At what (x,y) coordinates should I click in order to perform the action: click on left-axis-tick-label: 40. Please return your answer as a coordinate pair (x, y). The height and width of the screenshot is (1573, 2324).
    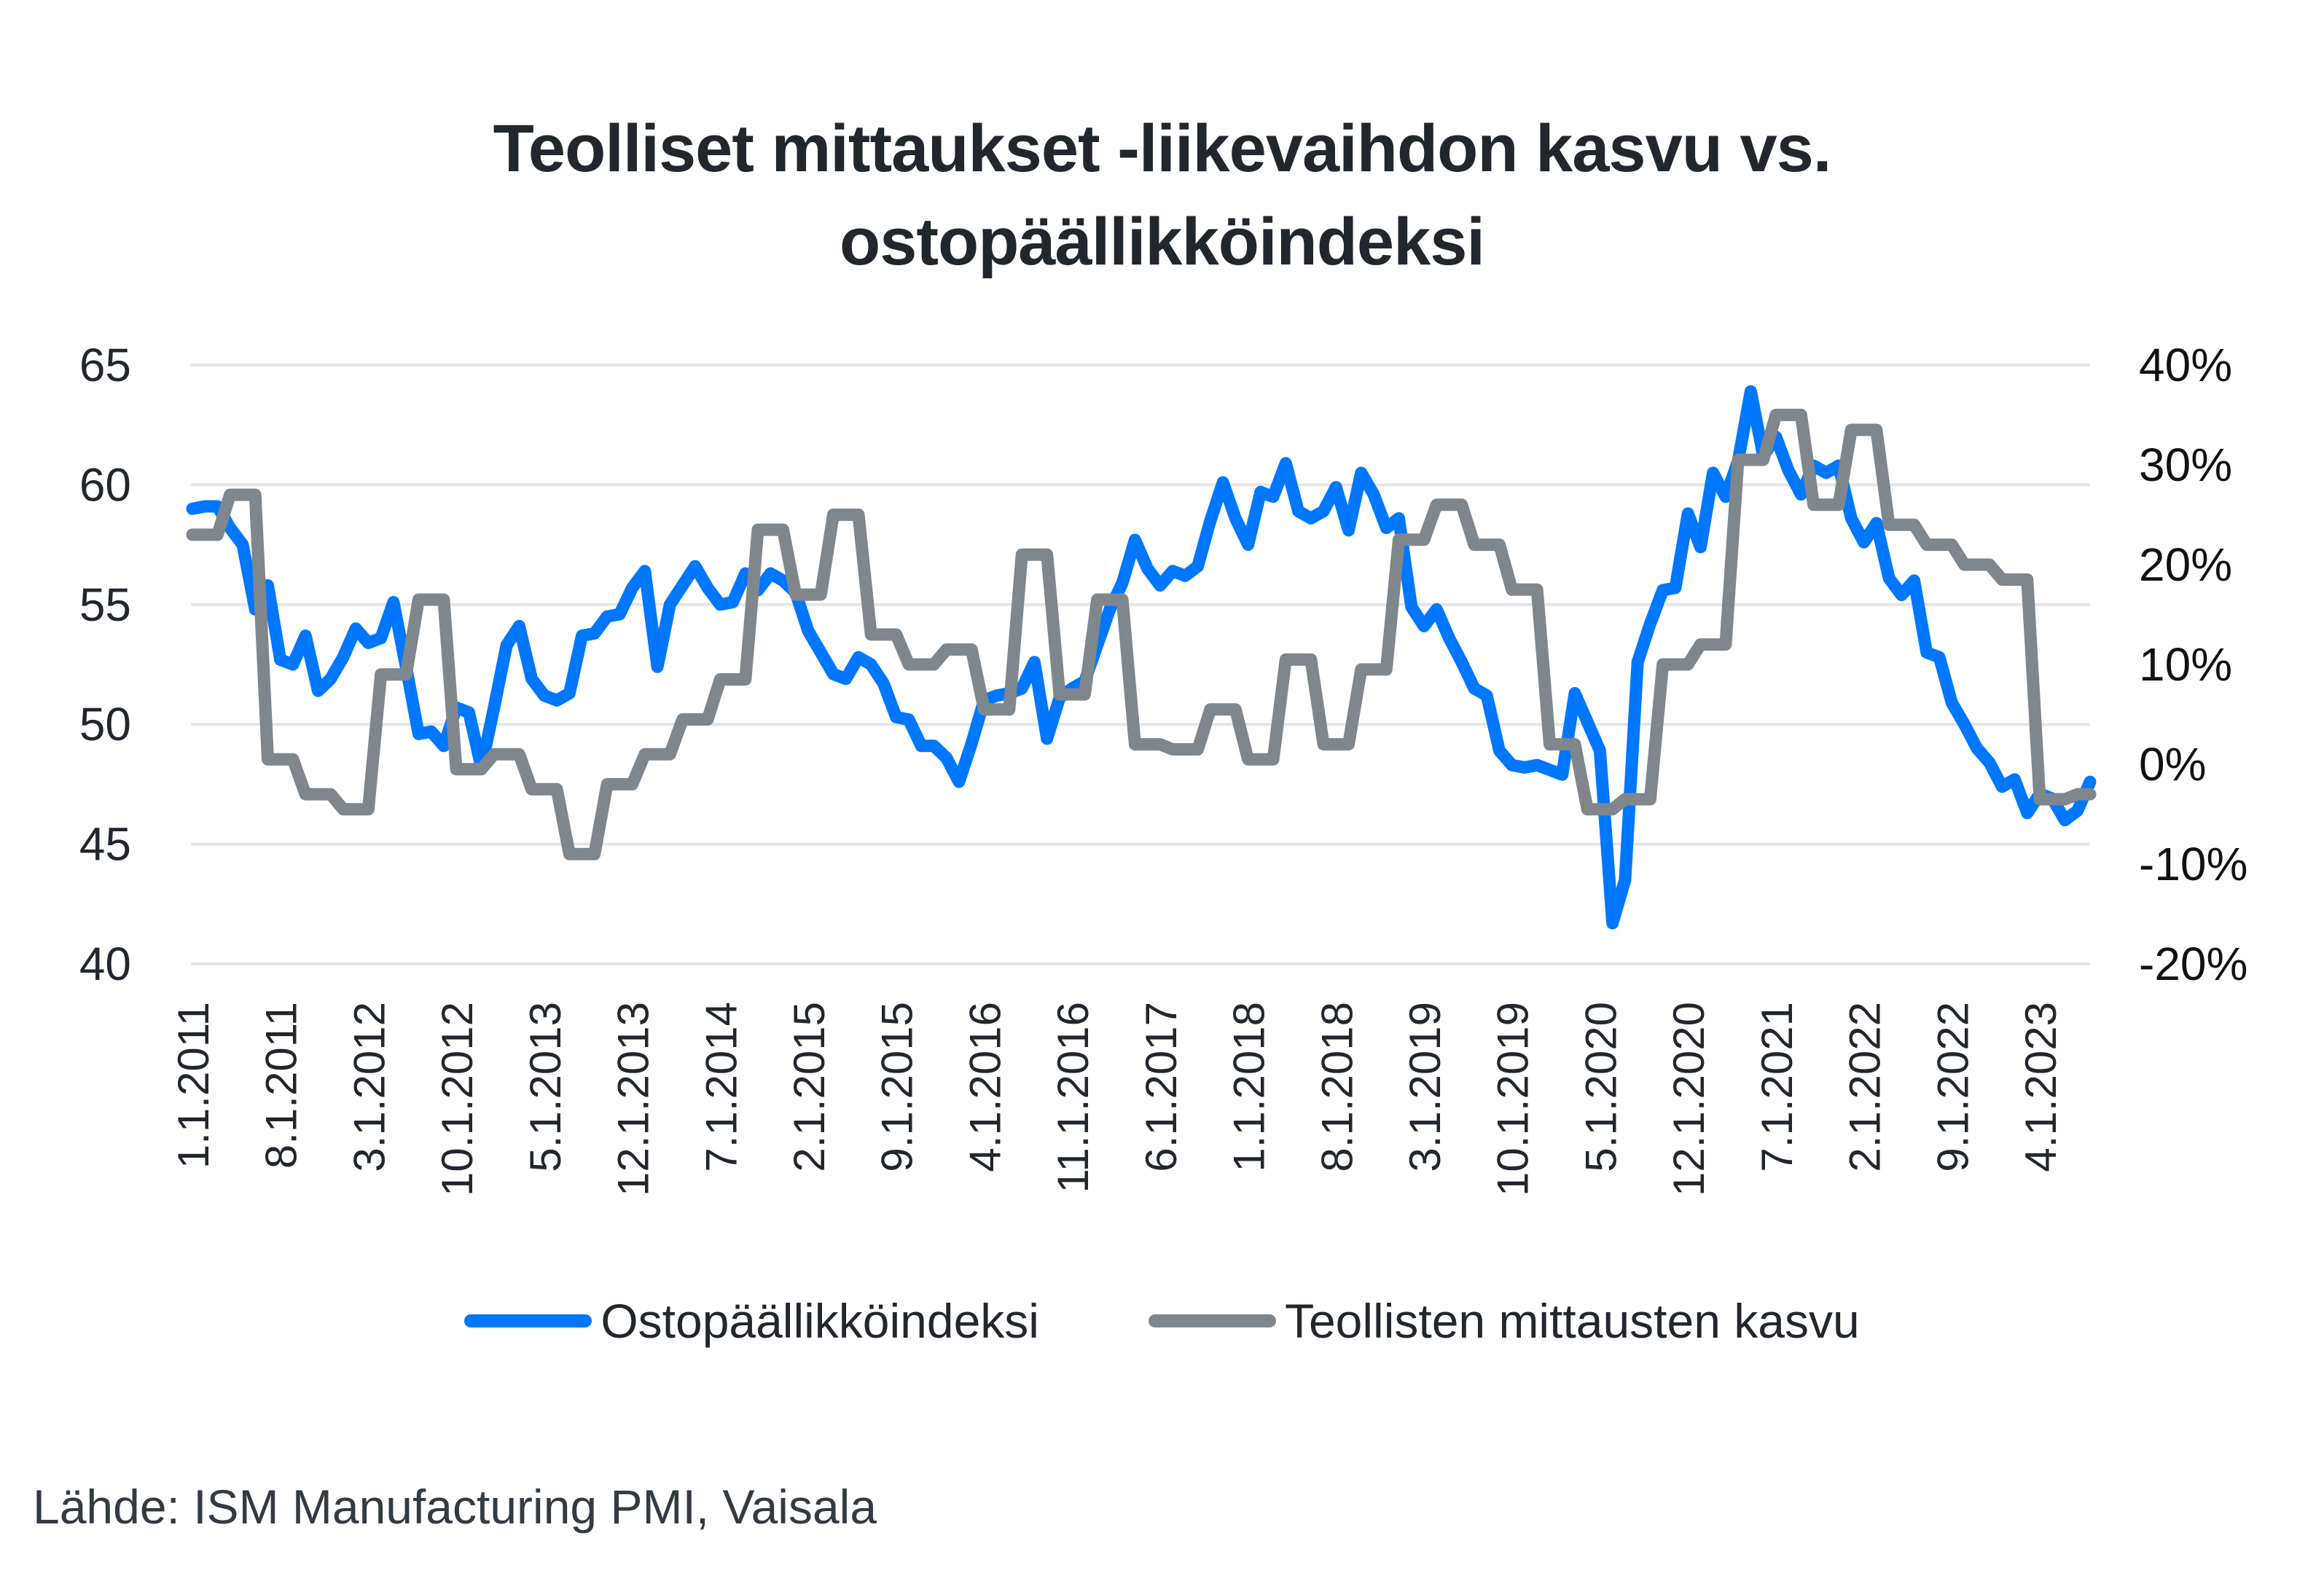
    Looking at the image, I should click on (105, 964).